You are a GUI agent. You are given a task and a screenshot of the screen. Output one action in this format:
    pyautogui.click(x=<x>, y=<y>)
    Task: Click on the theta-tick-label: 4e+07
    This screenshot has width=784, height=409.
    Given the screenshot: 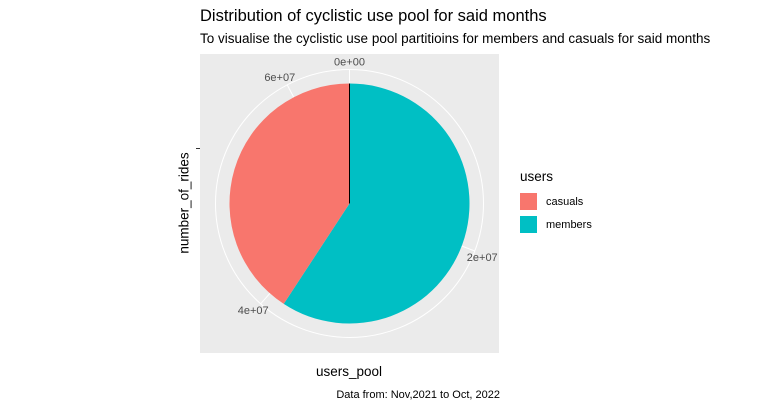 What is the action you would take?
    pyautogui.click(x=253, y=311)
    